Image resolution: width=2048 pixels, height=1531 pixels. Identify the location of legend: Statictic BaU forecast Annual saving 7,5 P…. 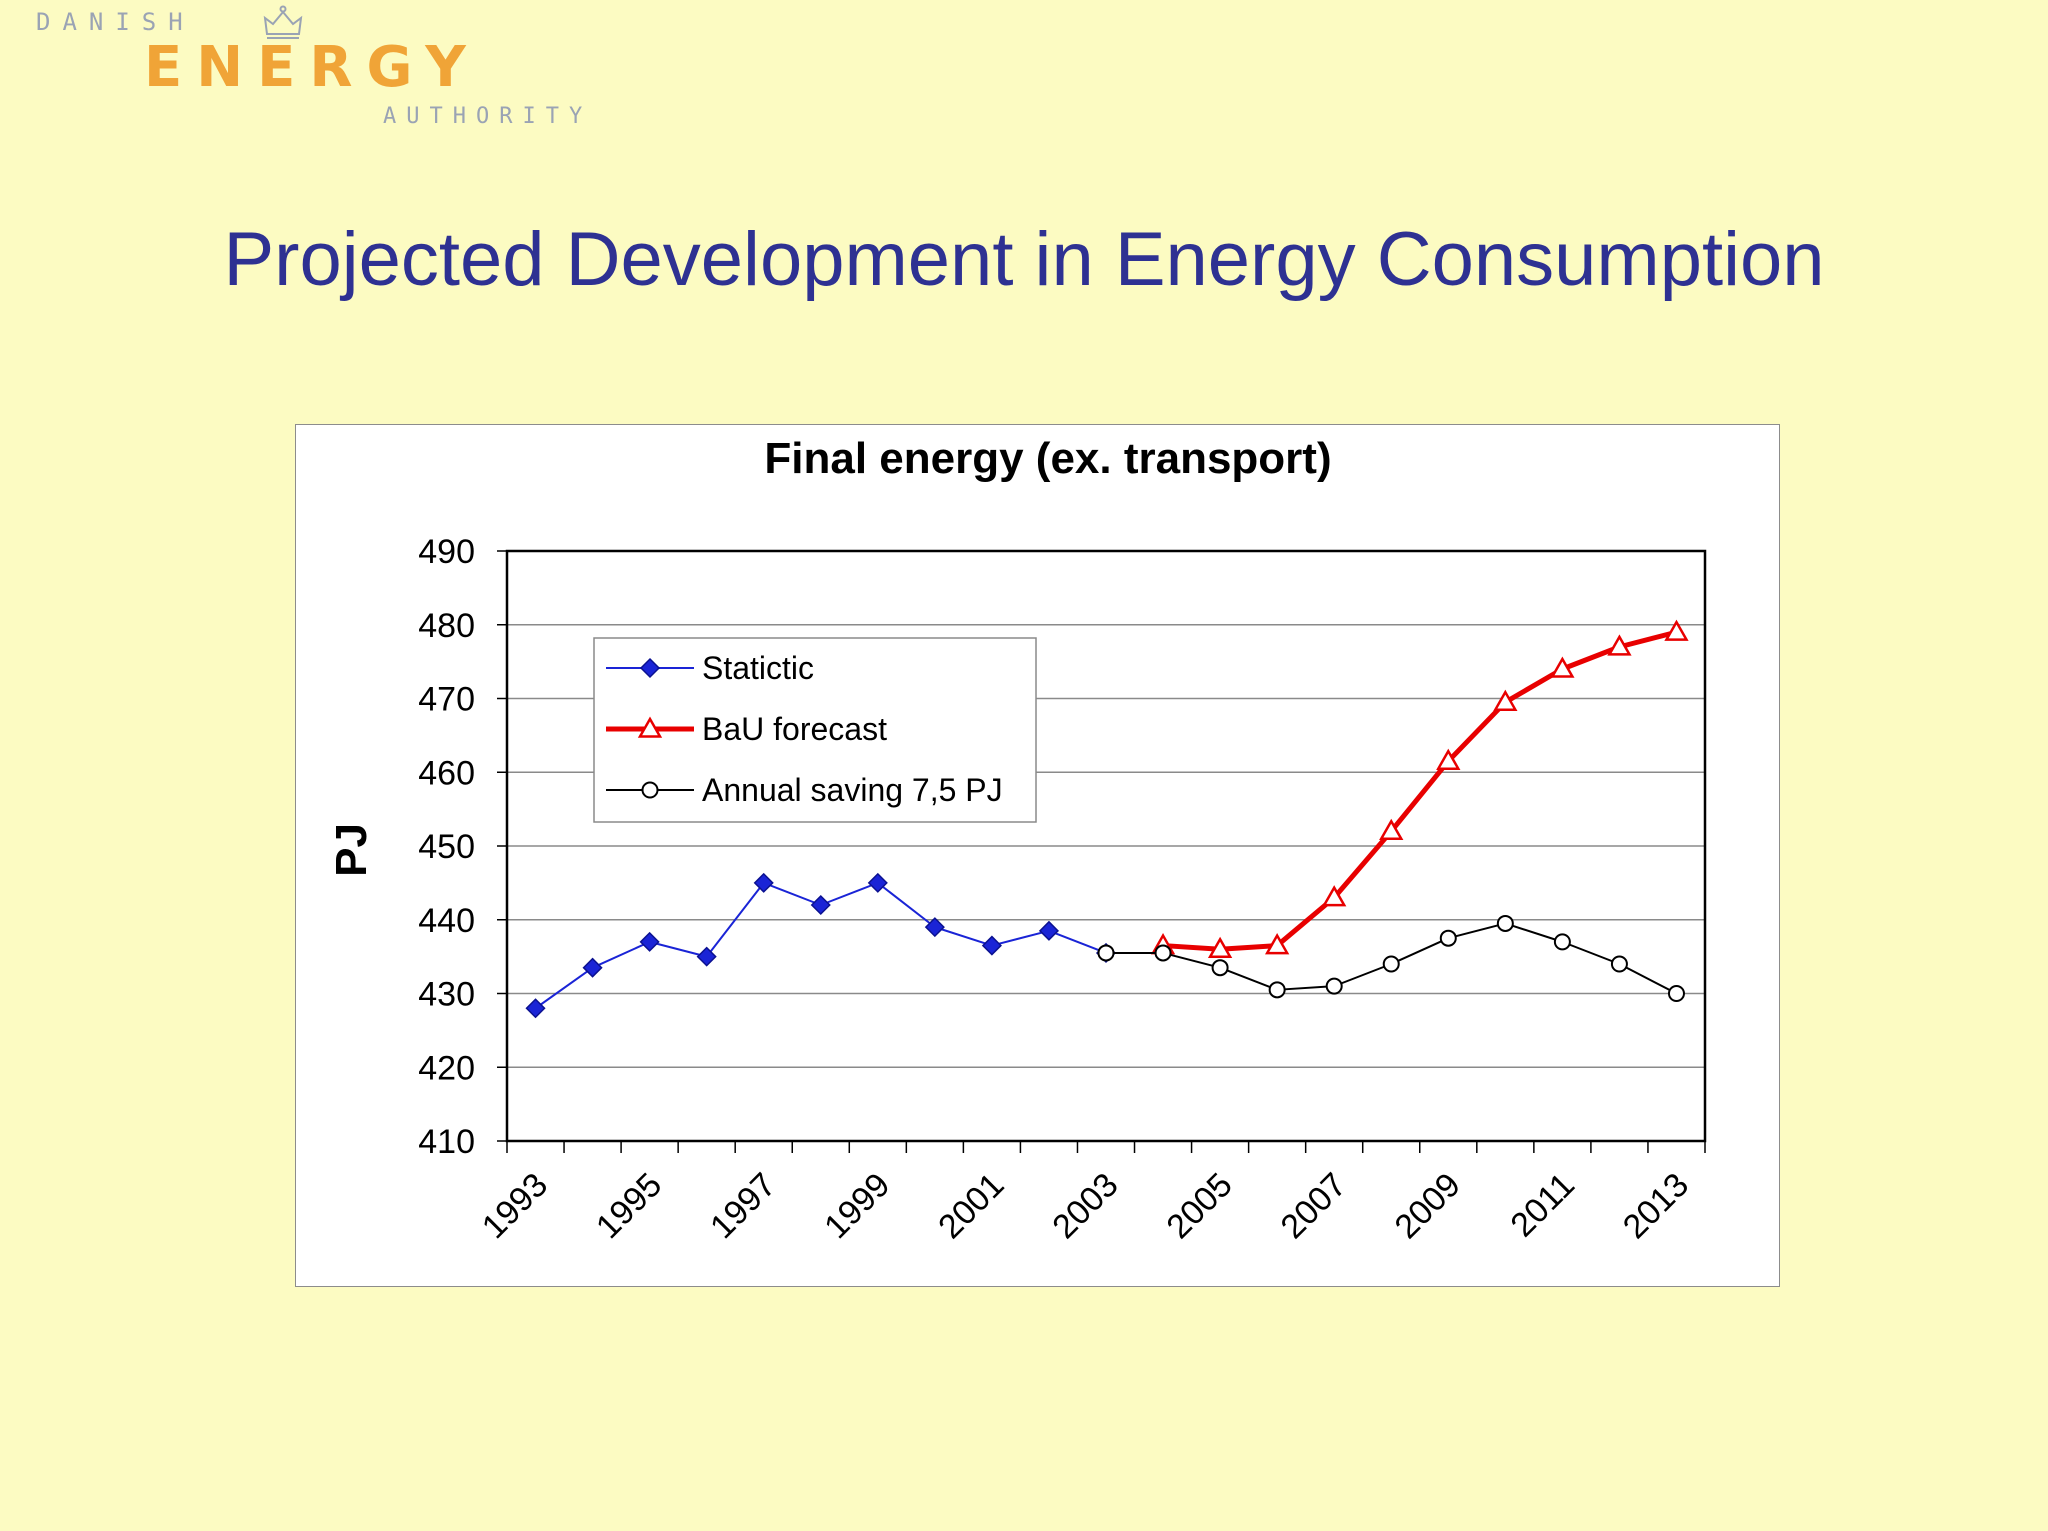
(815, 730).